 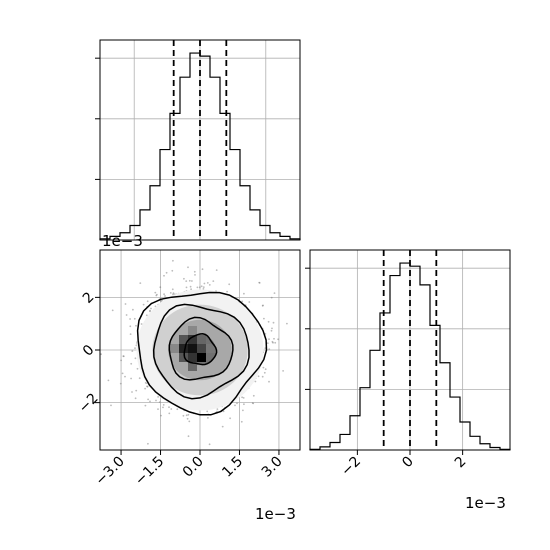 I want to click on scatter-panel, so click(x=200, y=350).